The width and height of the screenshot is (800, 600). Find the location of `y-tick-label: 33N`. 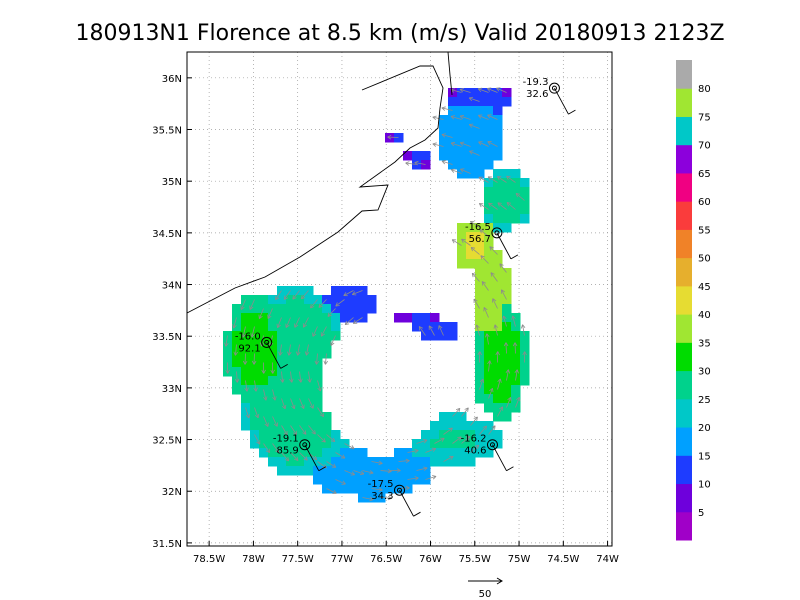

y-tick-label: 33N is located at coordinates (172, 389).